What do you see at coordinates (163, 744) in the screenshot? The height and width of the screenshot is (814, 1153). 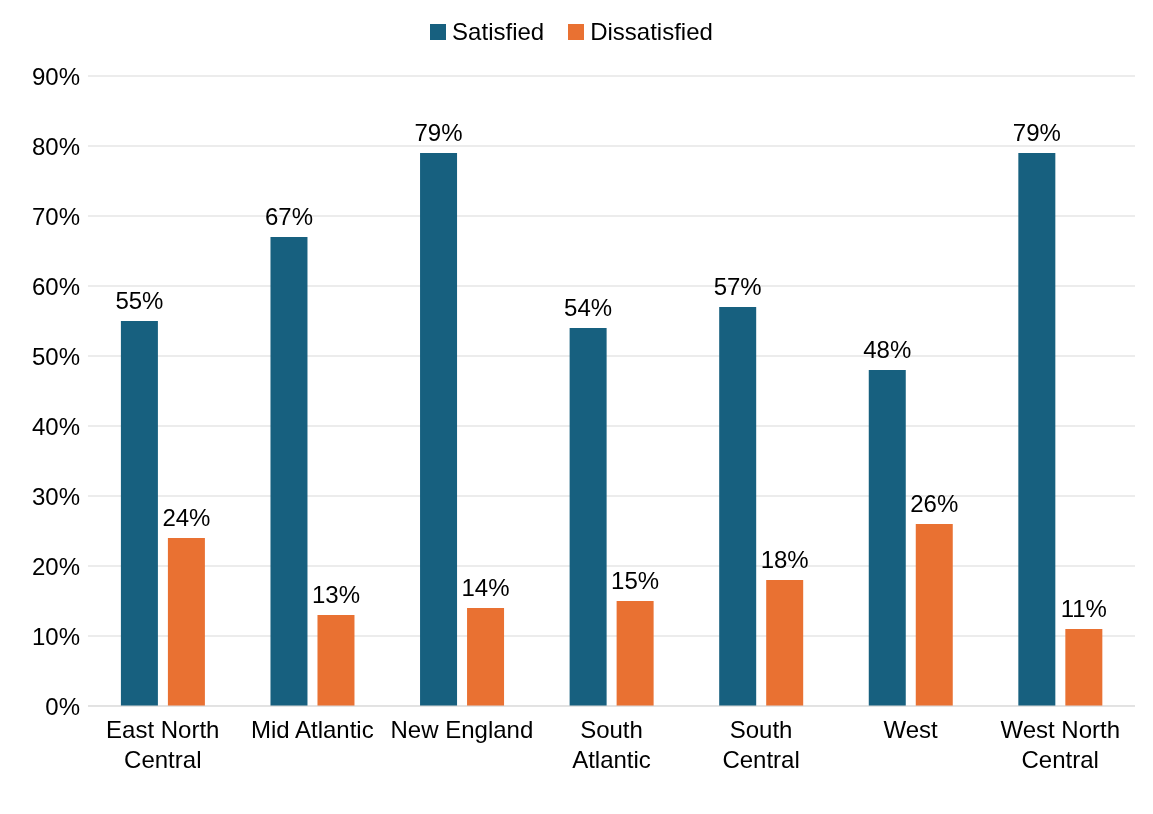 I see `x-tick-label: East North Central` at bounding box center [163, 744].